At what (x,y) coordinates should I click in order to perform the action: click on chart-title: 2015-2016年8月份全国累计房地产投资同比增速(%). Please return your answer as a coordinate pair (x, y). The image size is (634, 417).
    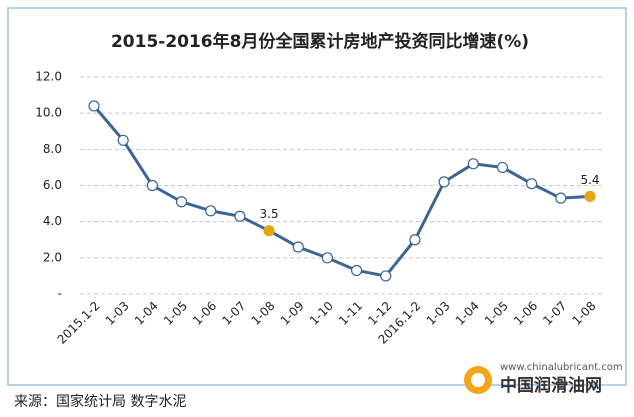
    Looking at the image, I should click on (320, 41).